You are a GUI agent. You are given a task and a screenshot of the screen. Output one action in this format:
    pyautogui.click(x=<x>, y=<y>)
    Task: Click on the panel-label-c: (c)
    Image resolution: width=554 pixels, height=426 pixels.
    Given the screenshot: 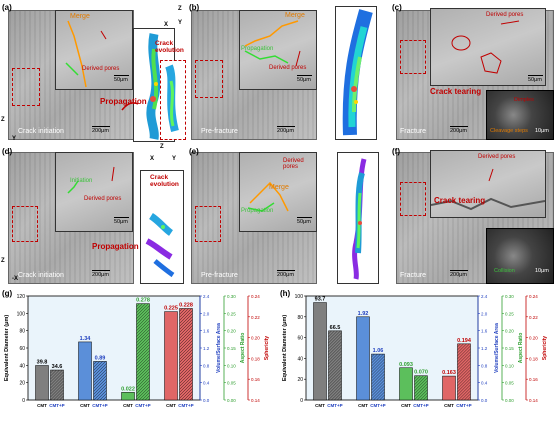 What is the action you would take?
    pyautogui.click(x=397, y=7)
    